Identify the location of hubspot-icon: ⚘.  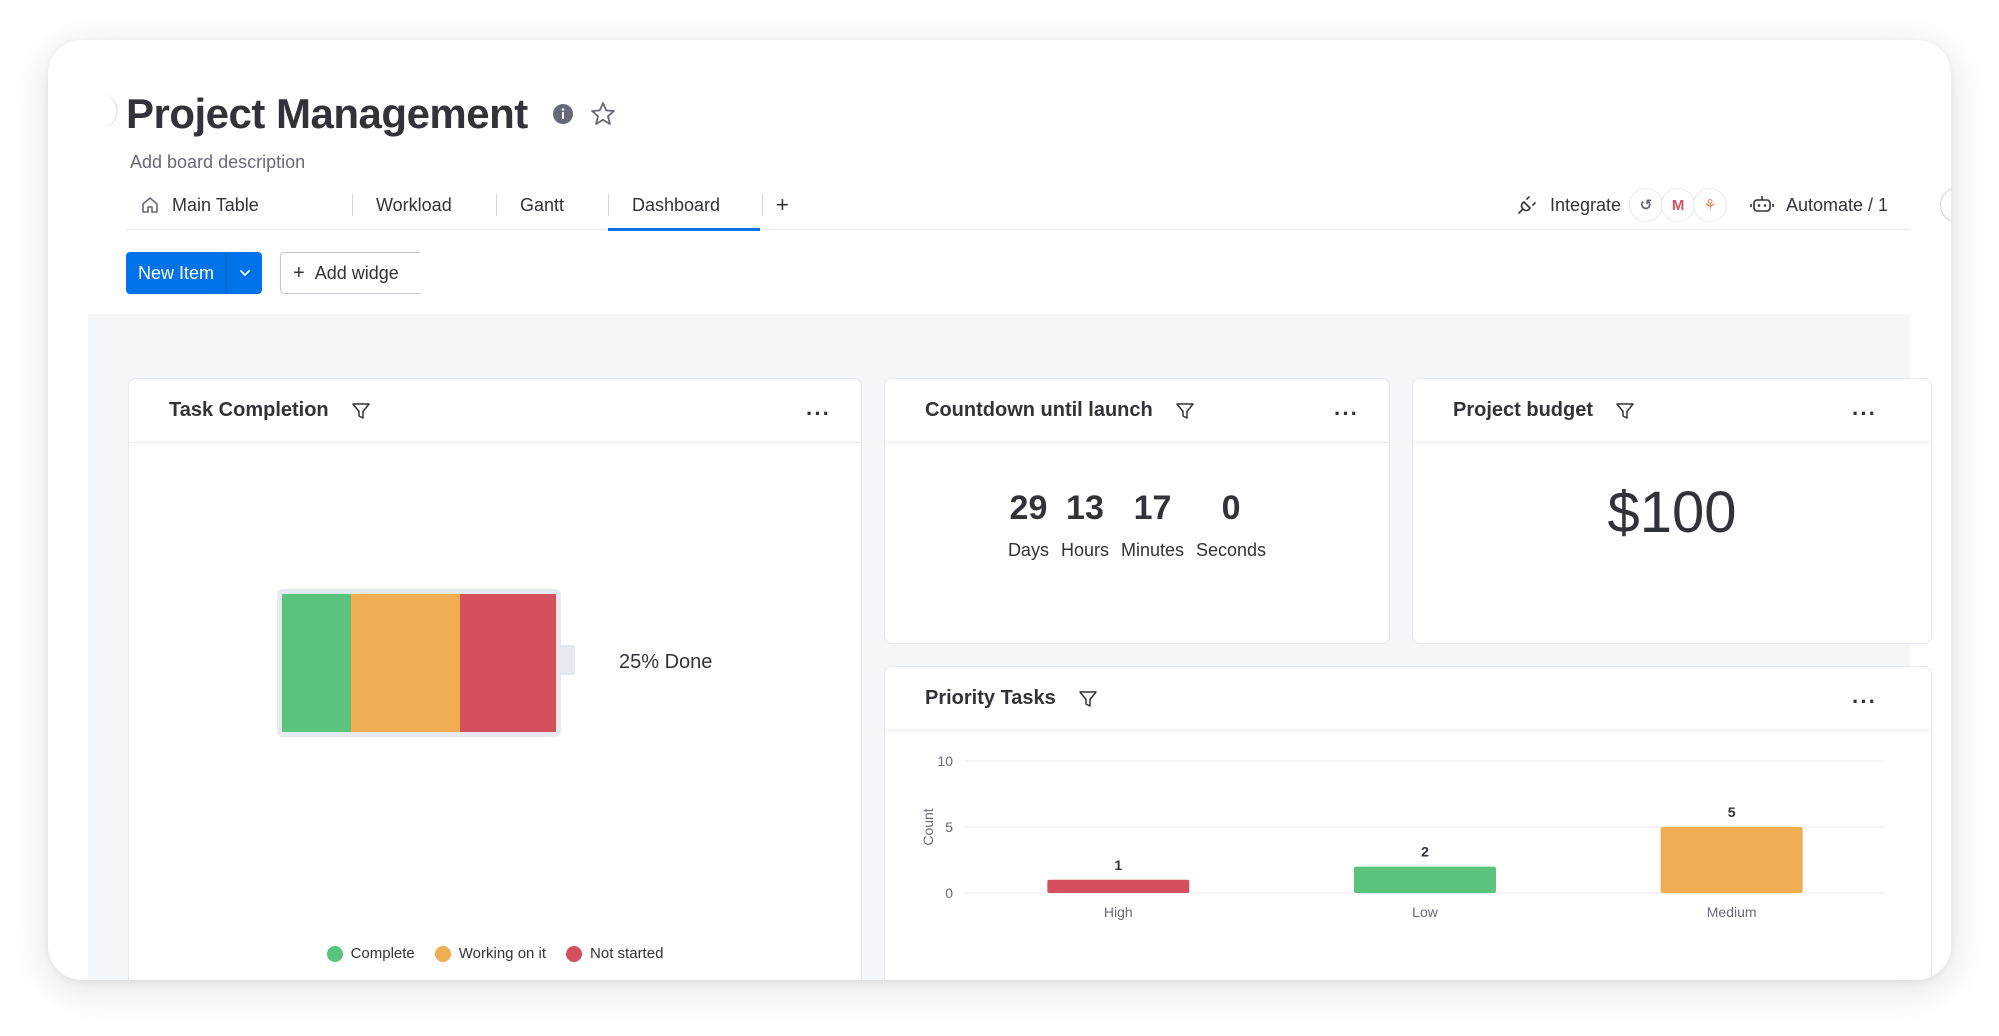
(1710, 205).